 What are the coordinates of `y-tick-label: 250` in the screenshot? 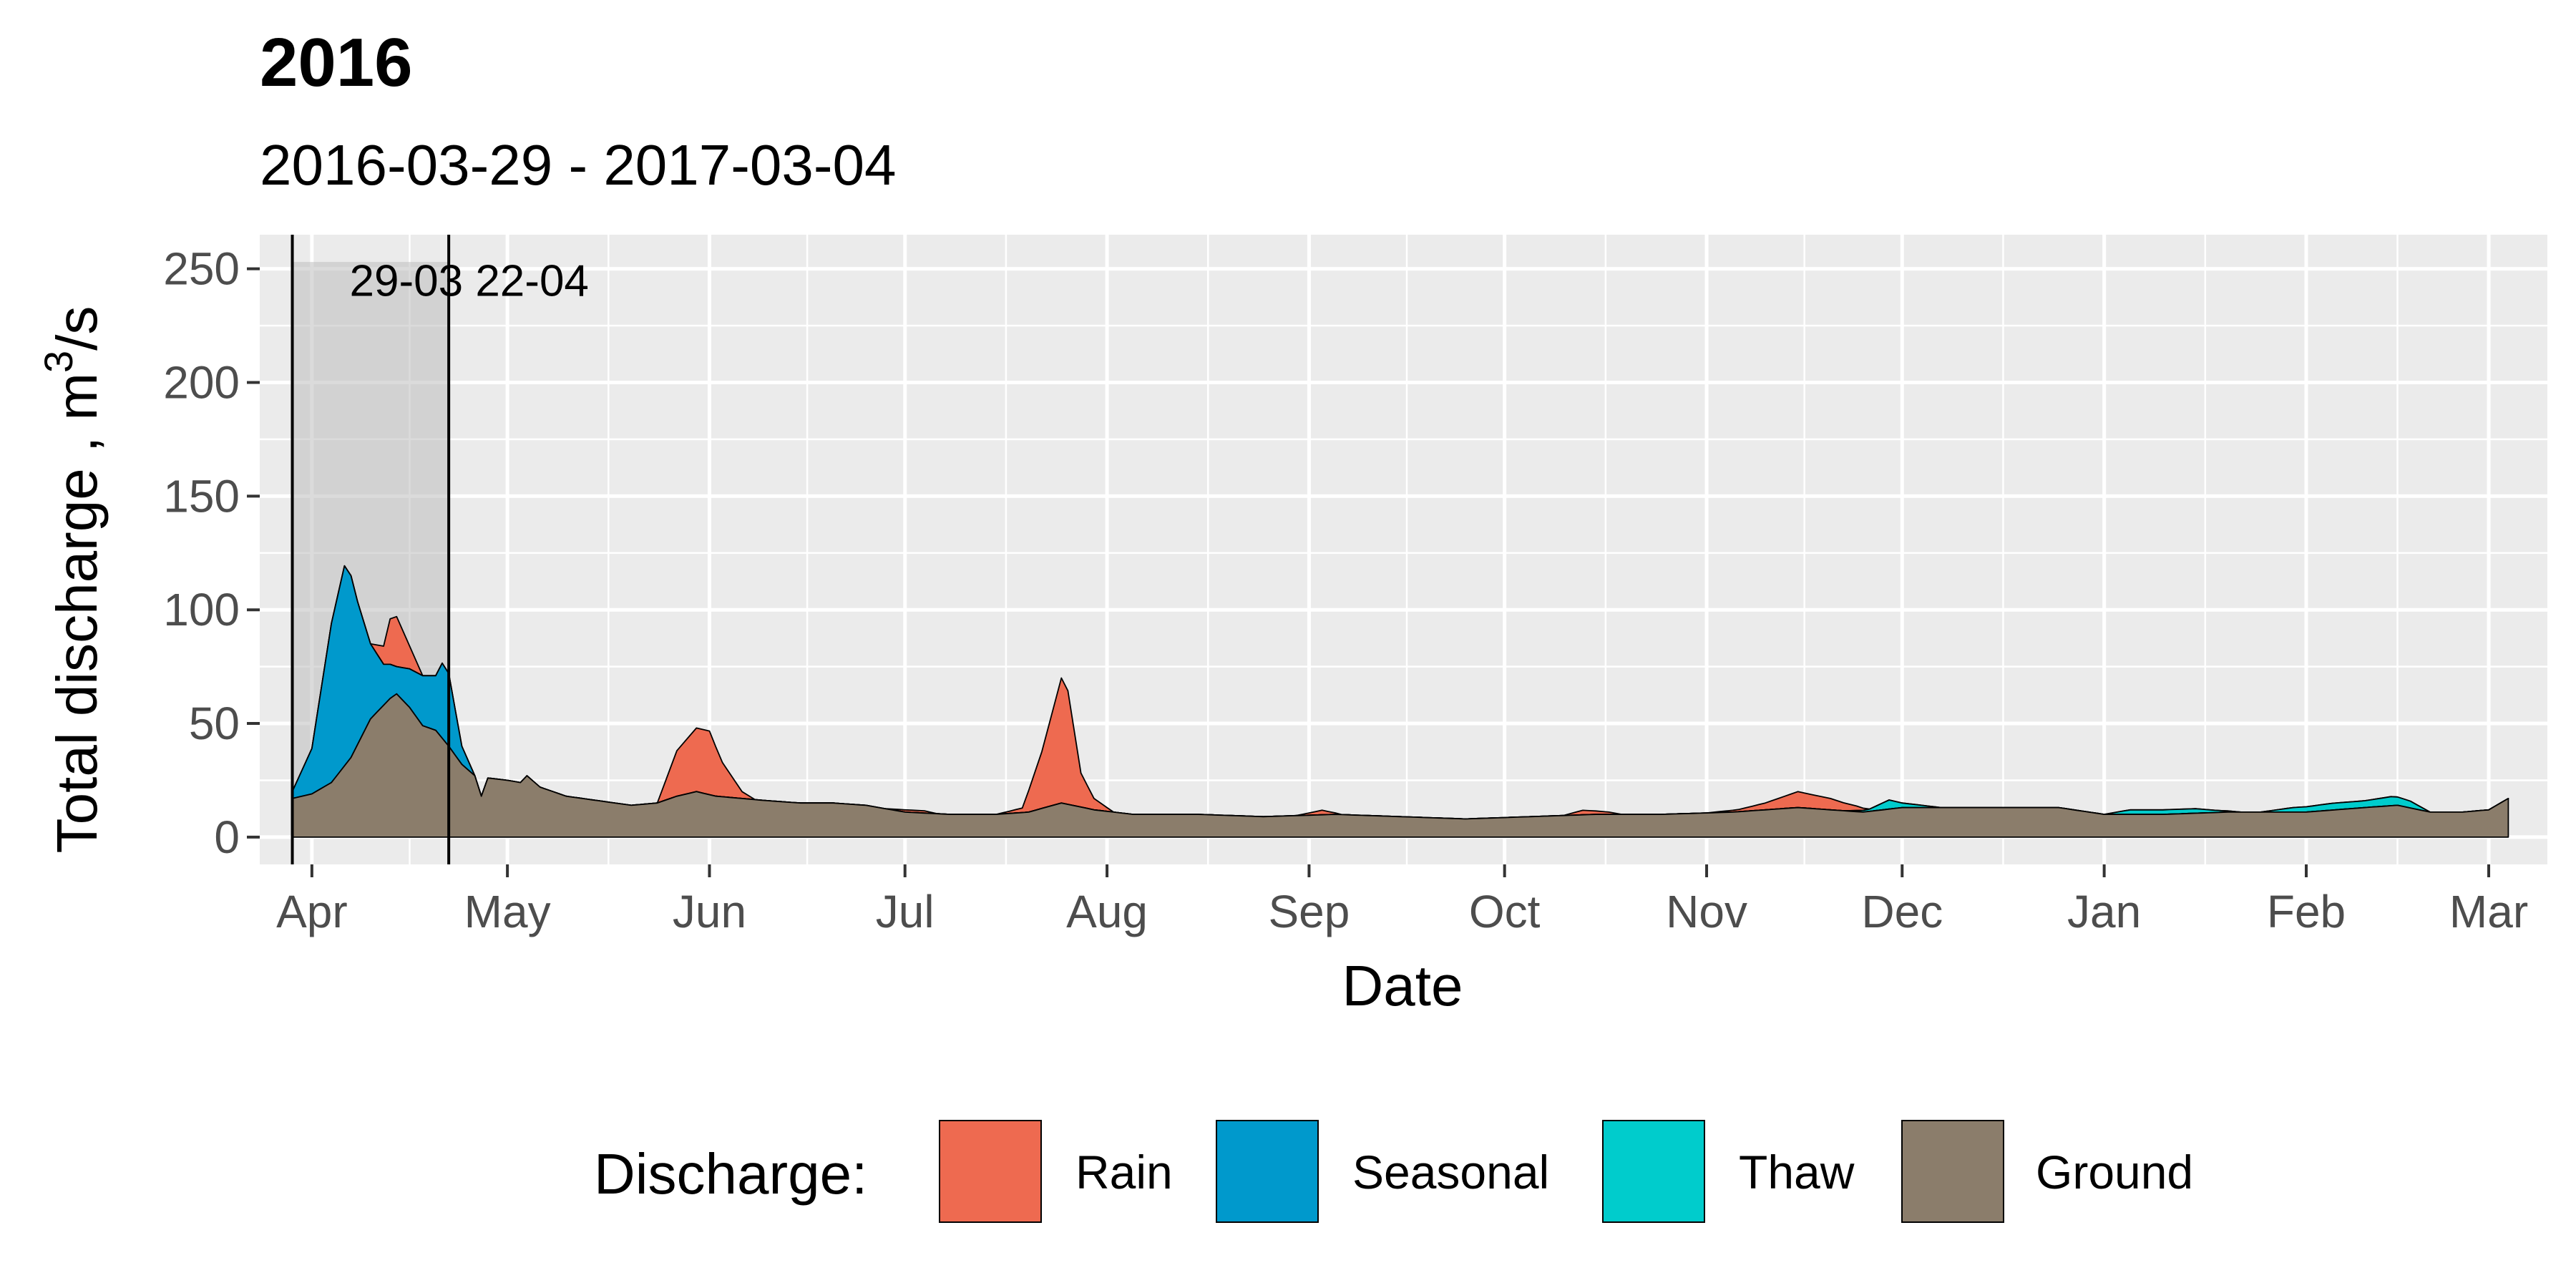 It's located at (201, 269).